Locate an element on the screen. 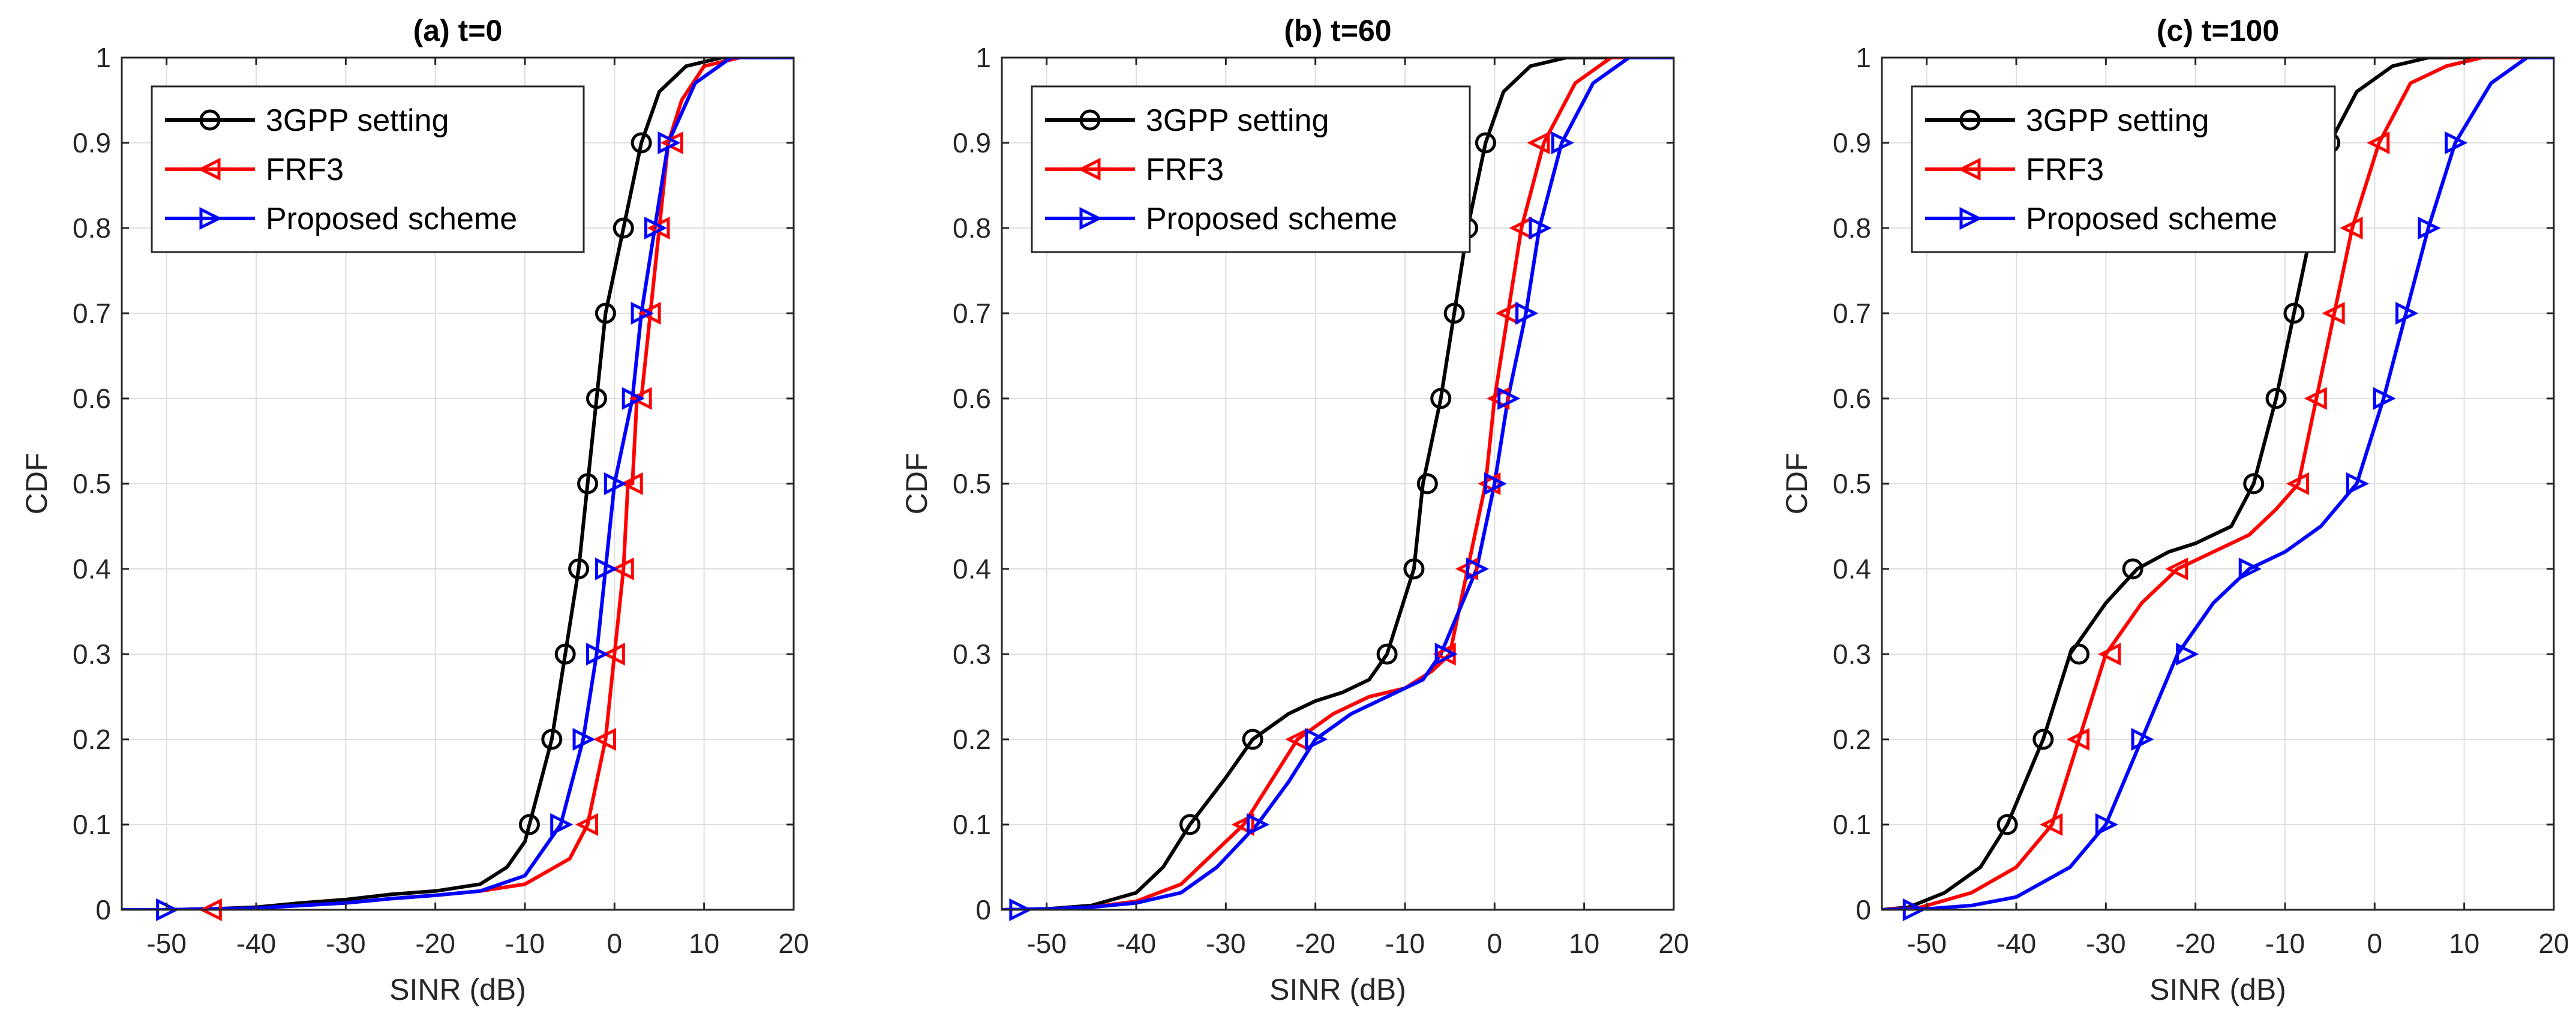 Image resolution: width=2576 pixels, height=1028 pixels. x-tick-label: -50 is located at coordinates (166, 943).